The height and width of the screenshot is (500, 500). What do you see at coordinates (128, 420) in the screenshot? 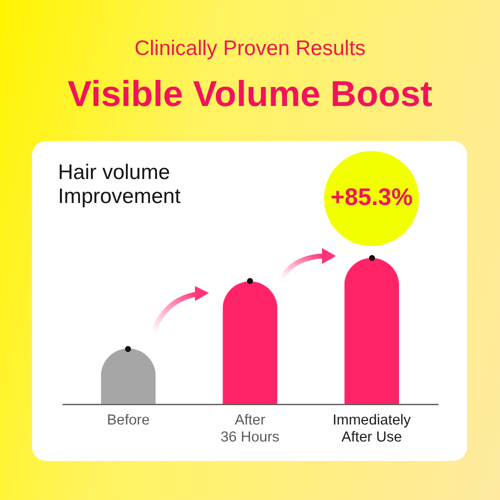
I see `x-tick-label: Before` at bounding box center [128, 420].